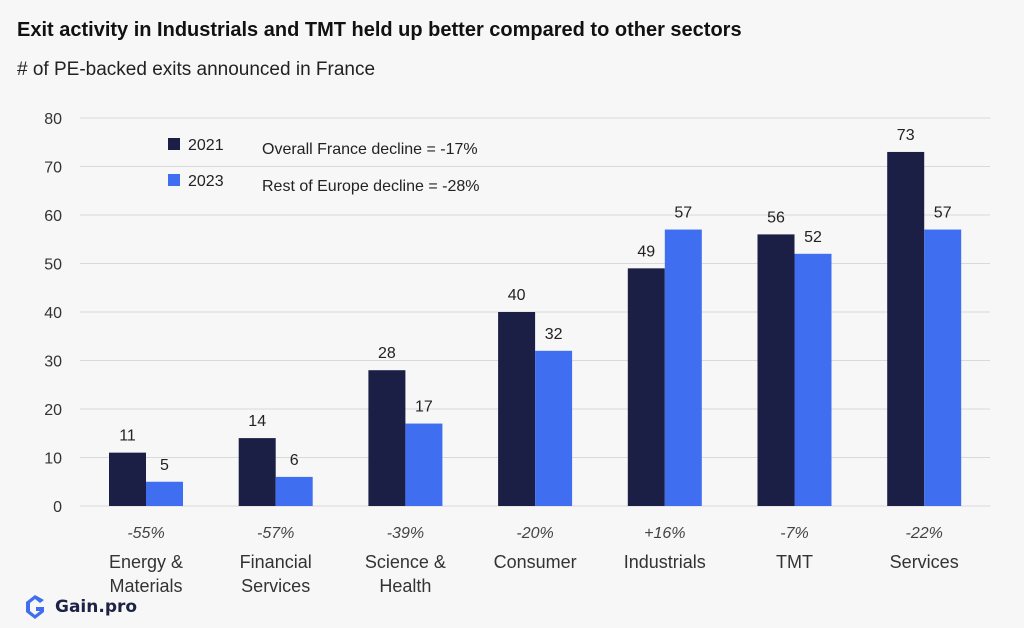  Describe the element at coordinates (646, 251) in the screenshot. I see `bar-value-label: 49` at that location.